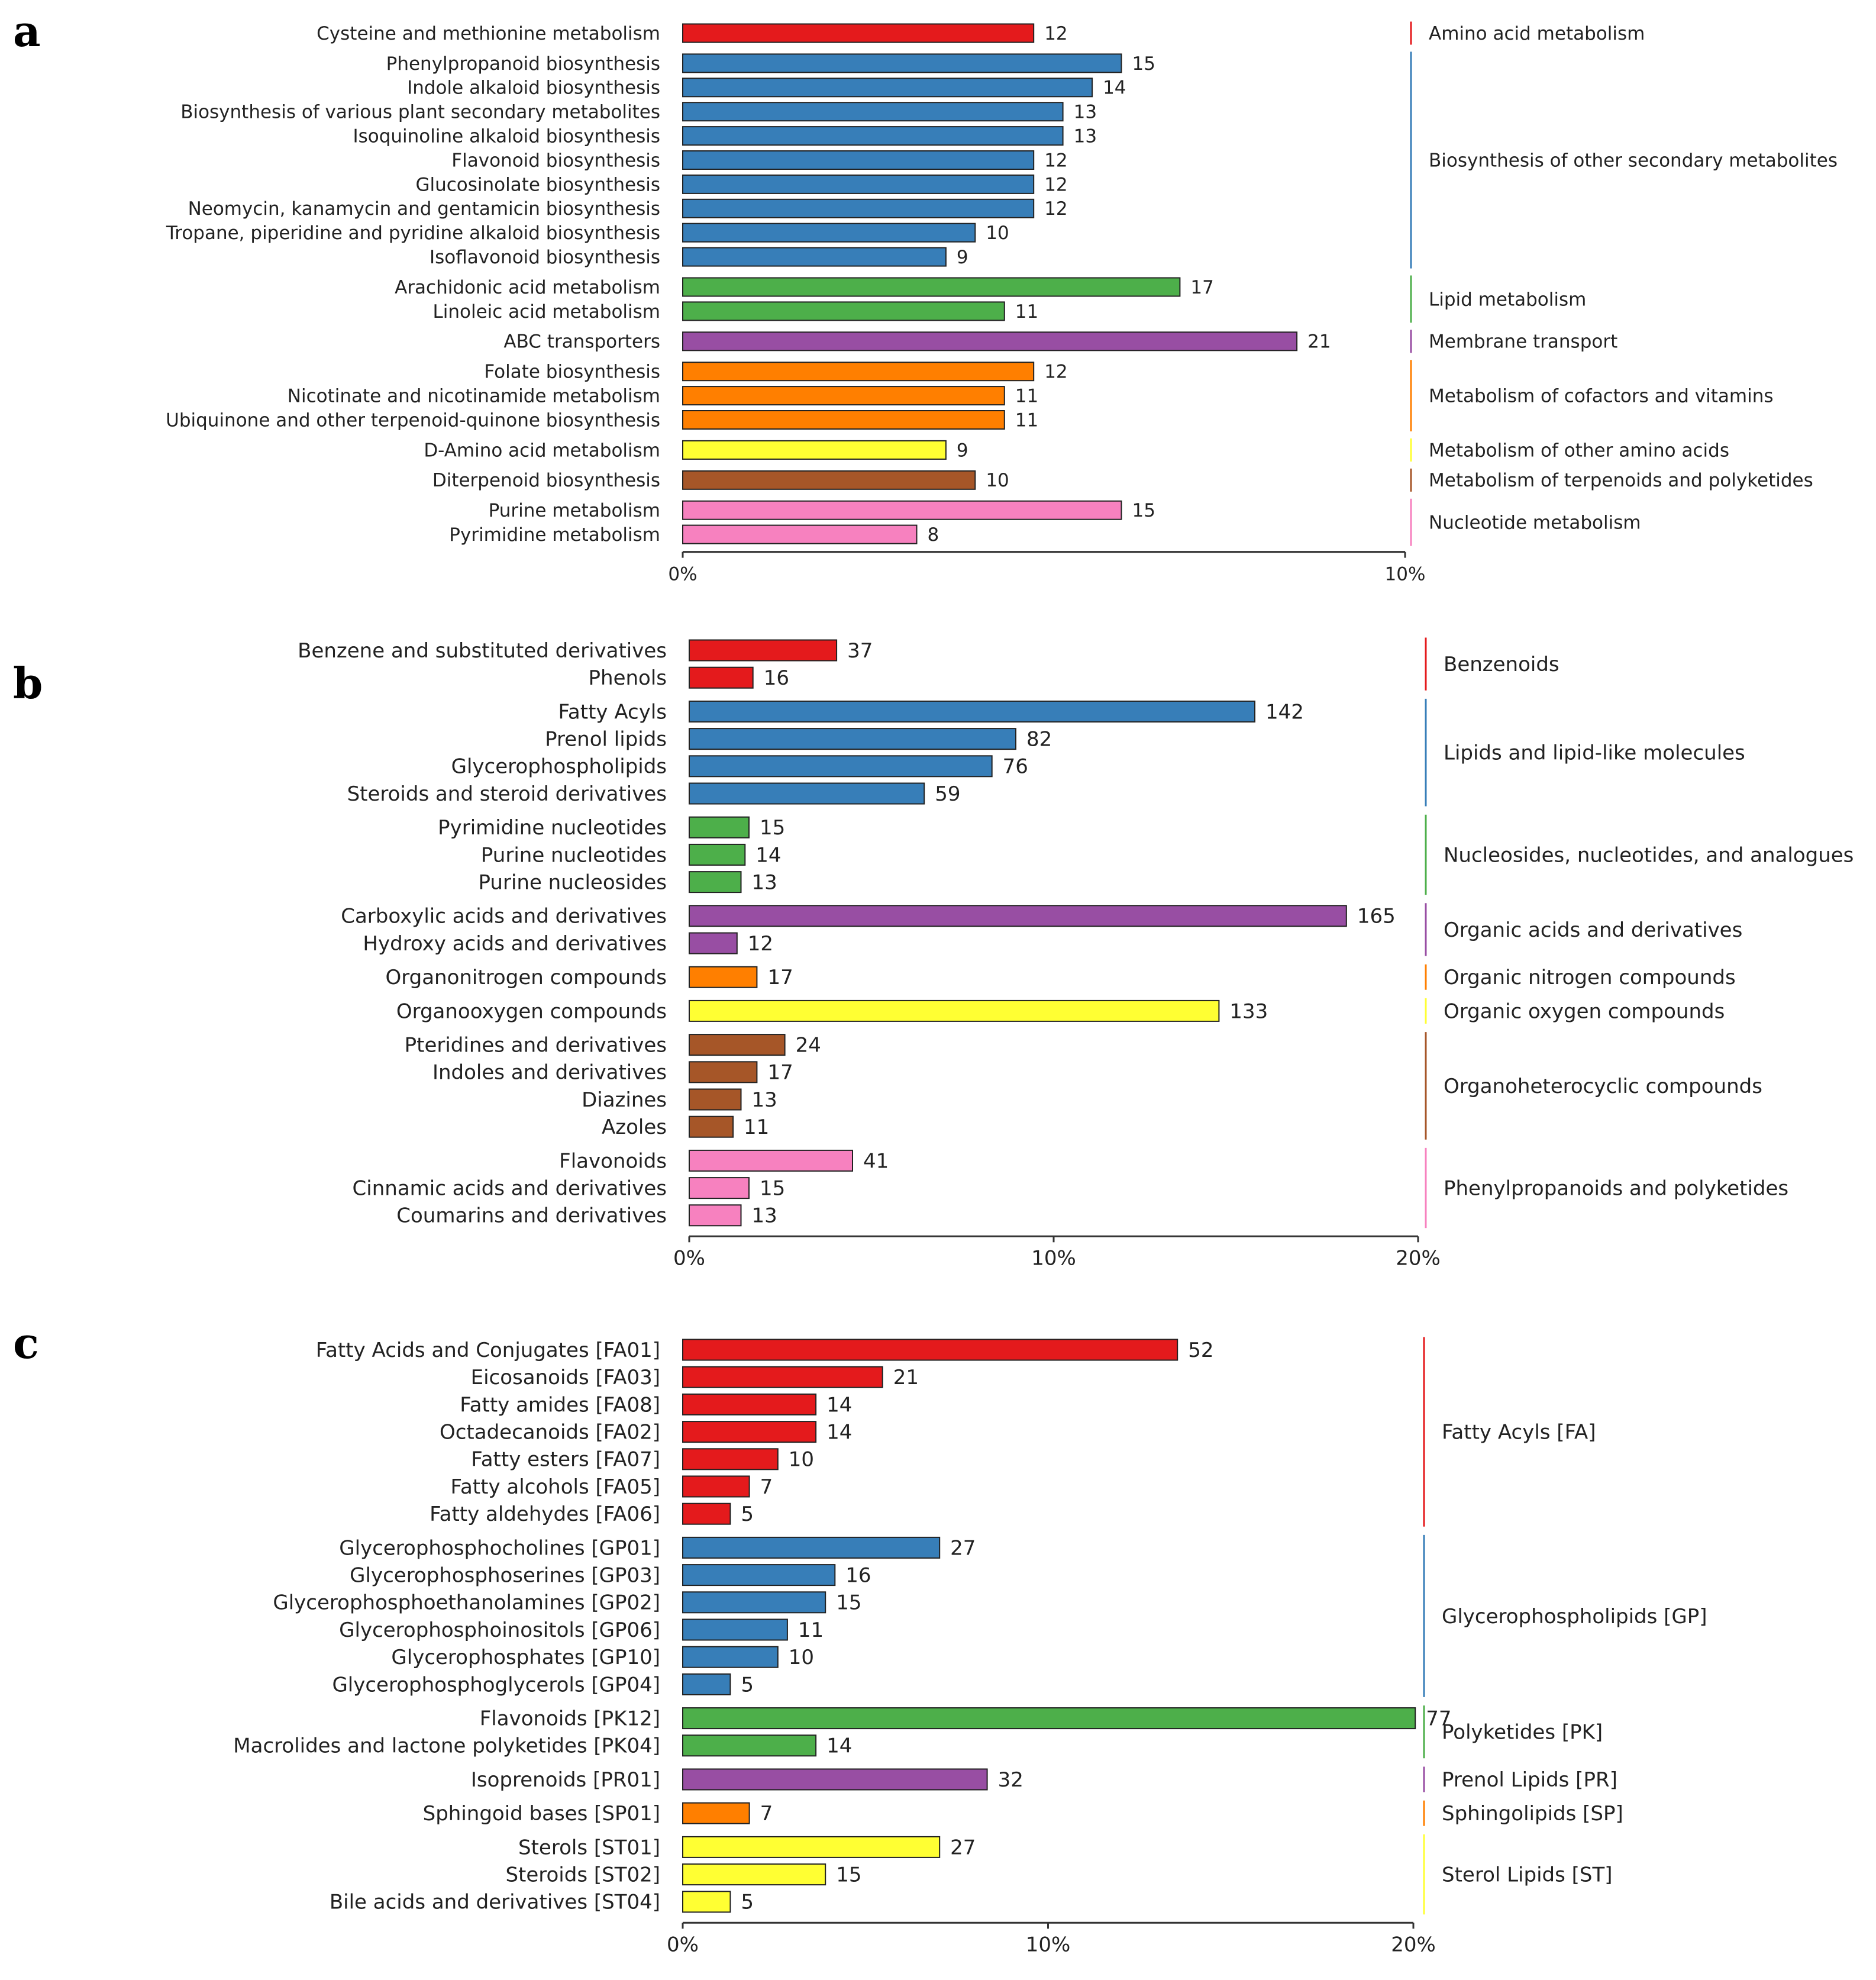 The height and width of the screenshot is (1980, 1876). What do you see at coordinates (1519, 1432) in the screenshot?
I see `panel-c-category-label: Fatty Acyls [FA]` at bounding box center [1519, 1432].